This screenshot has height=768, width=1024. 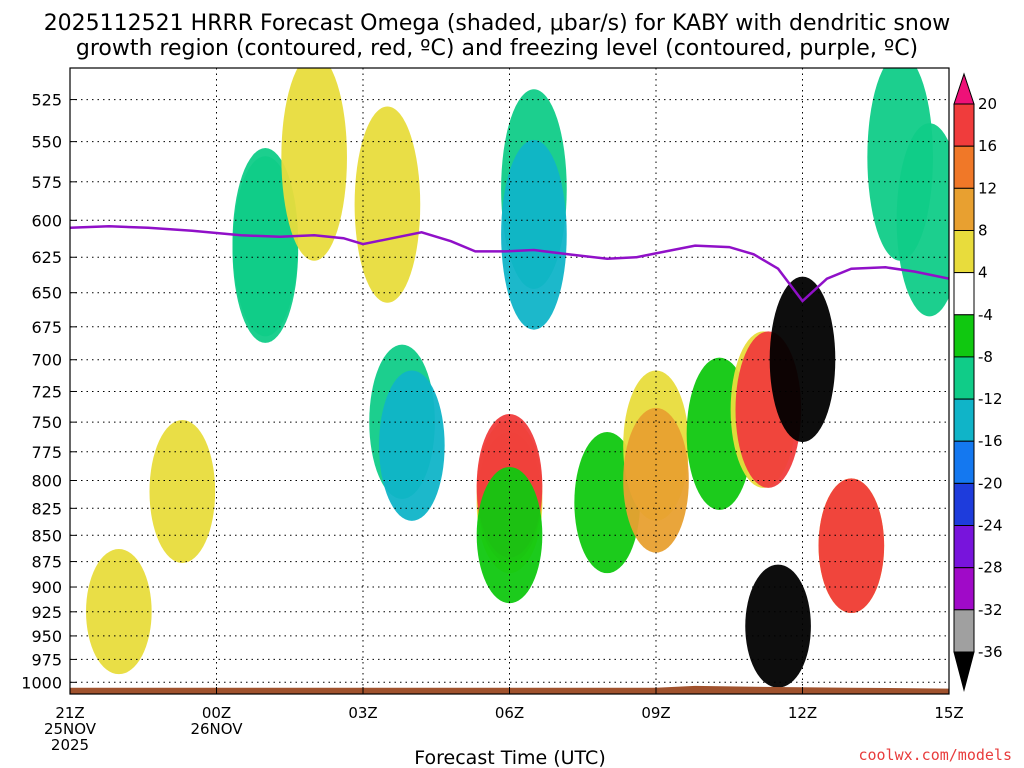 I want to click on colorbar-label-9: -20, so click(x=990, y=483).